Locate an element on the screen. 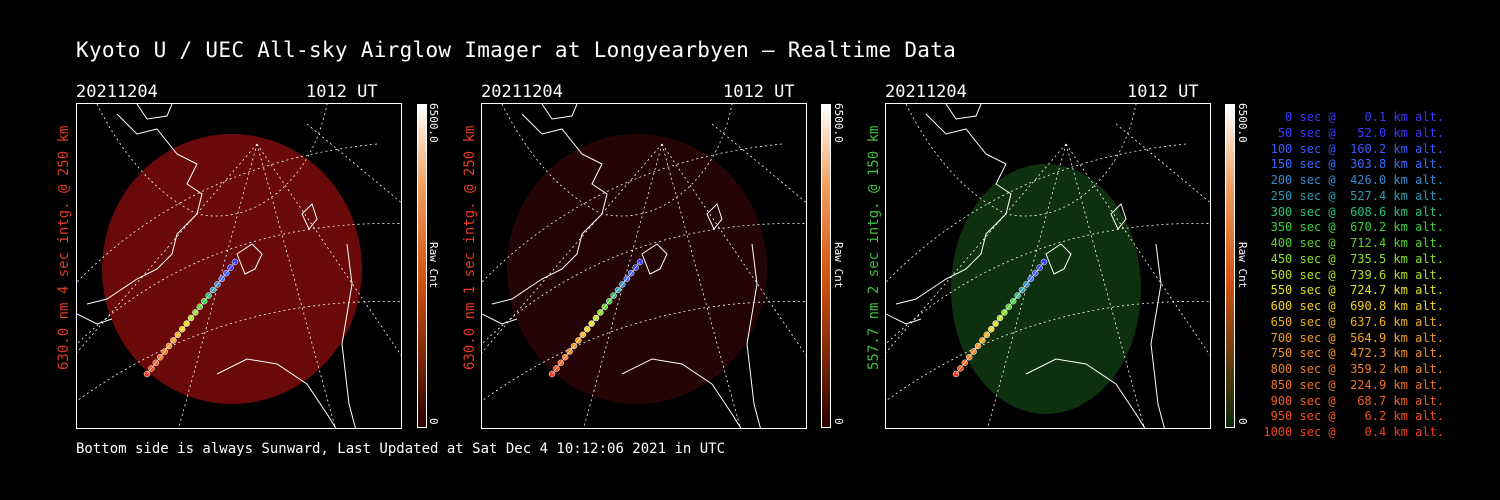 Image resolution: width=1500 pixels, height=500 pixels. legend-entry: 500 sec @ 739.6 km alt. is located at coordinates (1353, 274).